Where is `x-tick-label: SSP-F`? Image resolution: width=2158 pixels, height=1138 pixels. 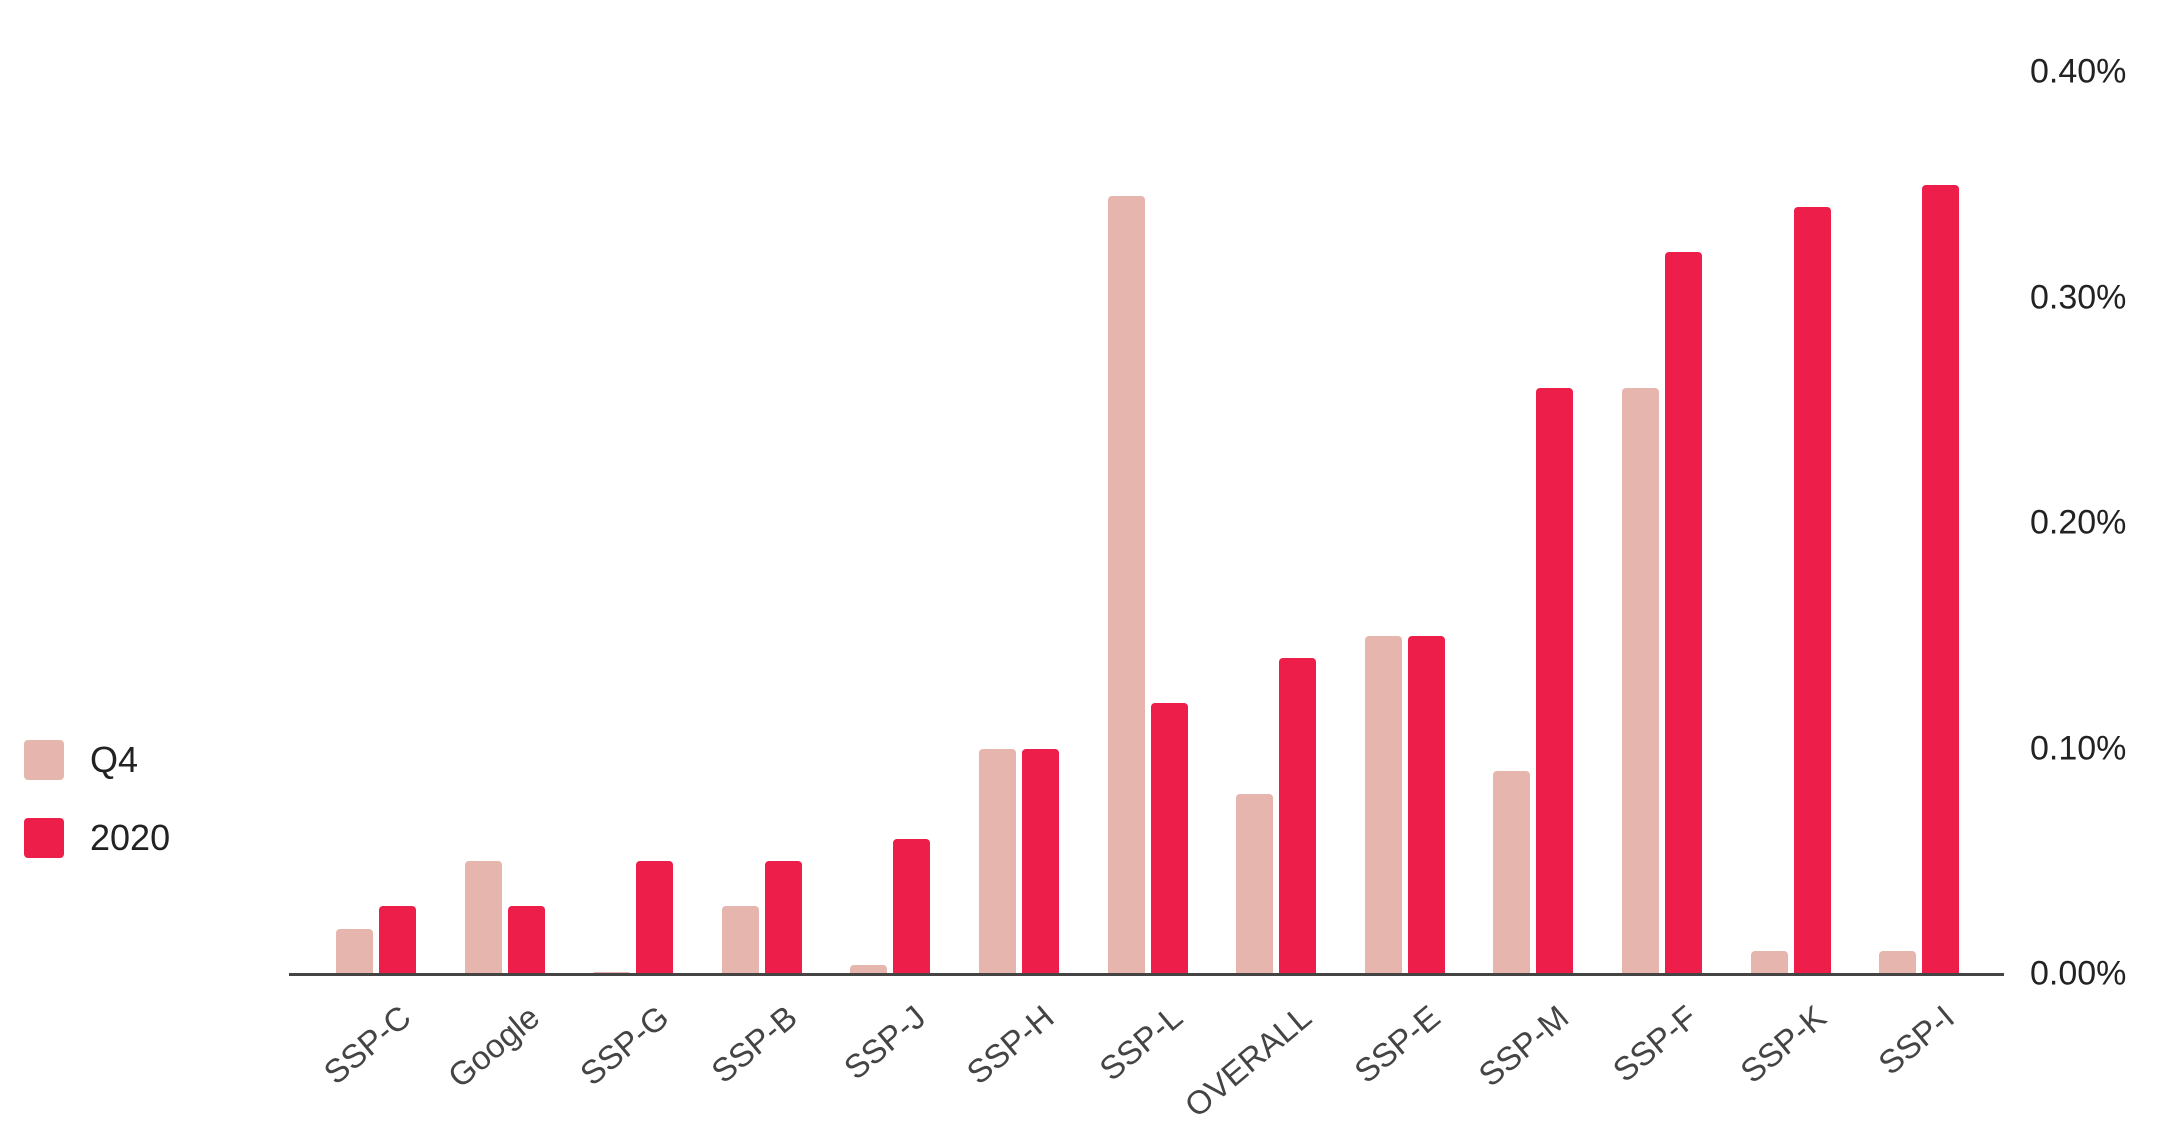 x-tick-label: SSP-F is located at coordinates (1654, 1043).